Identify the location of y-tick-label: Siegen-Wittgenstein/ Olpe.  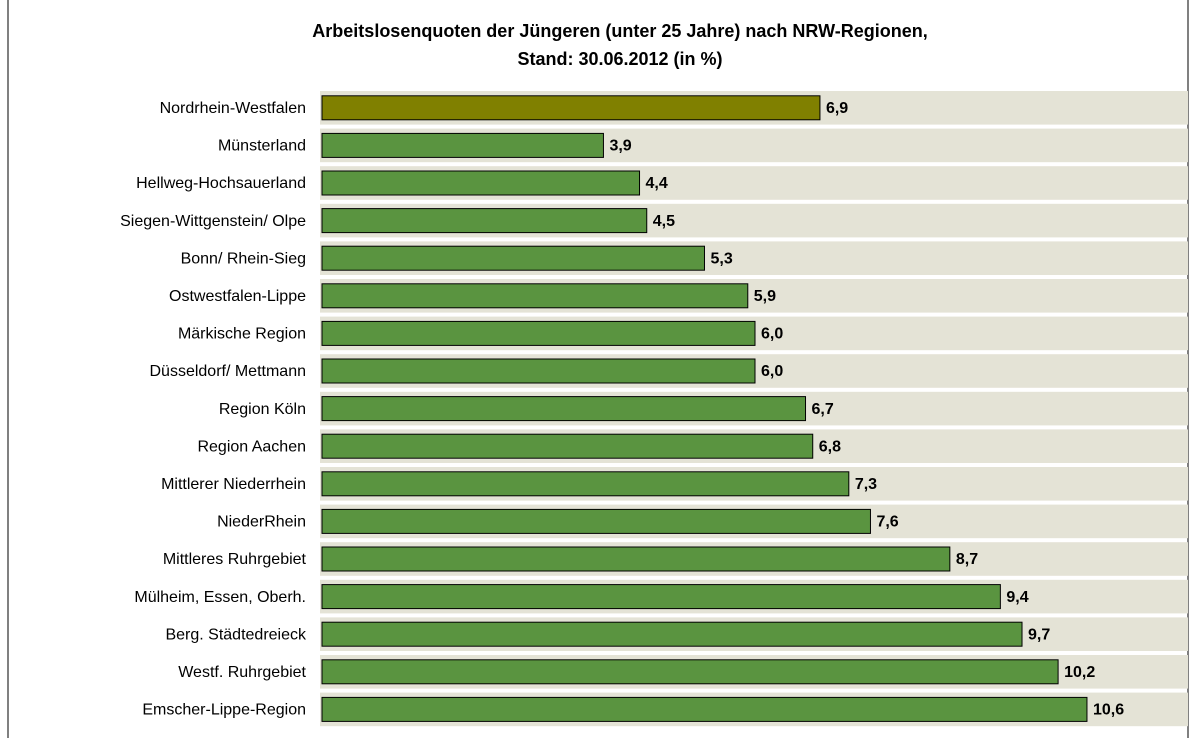
(213, 221).